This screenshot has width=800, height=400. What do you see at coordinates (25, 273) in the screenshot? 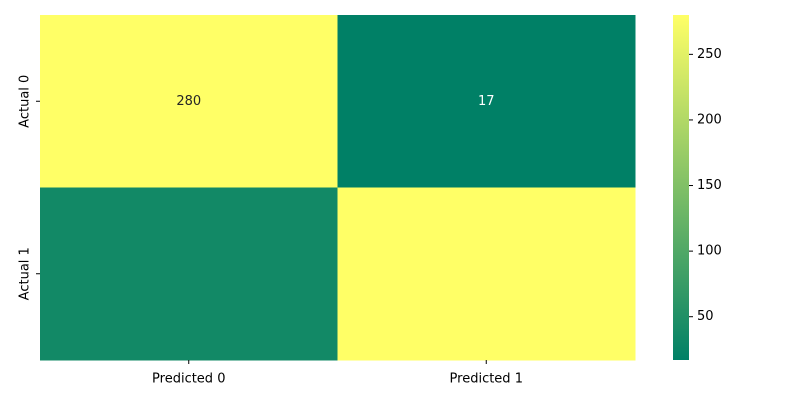
I see `y-tick-label-1: Actual 1` at bounding box center [25, 273].